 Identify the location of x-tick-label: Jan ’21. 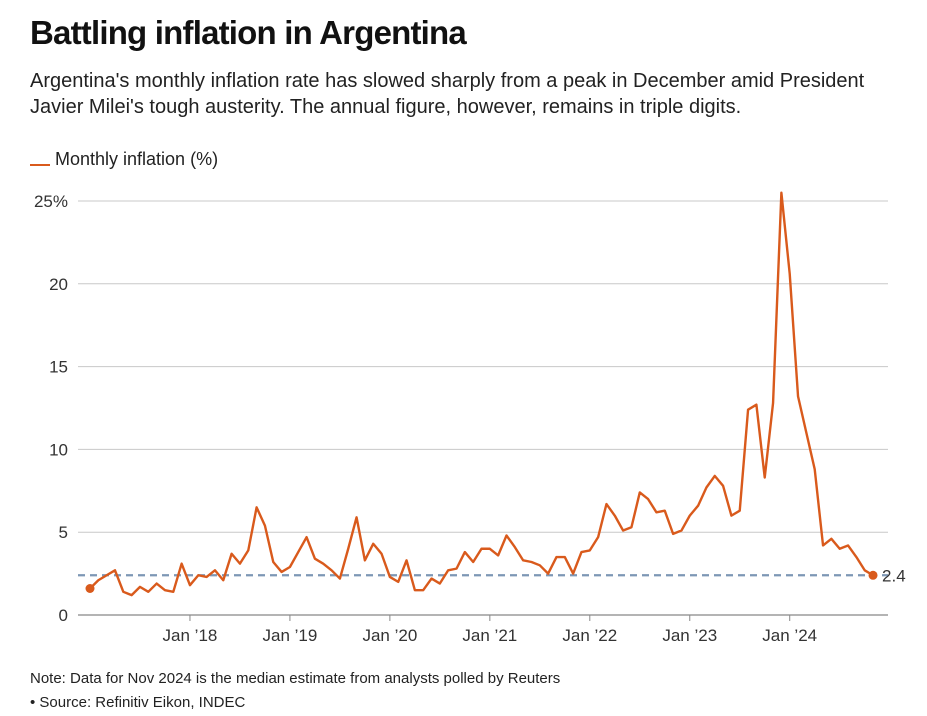
(489, 635).